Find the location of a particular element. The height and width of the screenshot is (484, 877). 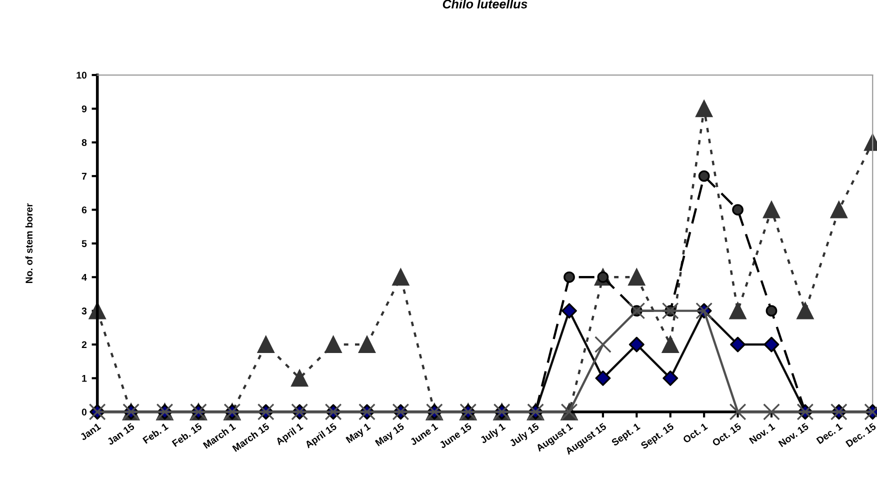

y-tick-label: 2 is located at coordinates (84, 344).